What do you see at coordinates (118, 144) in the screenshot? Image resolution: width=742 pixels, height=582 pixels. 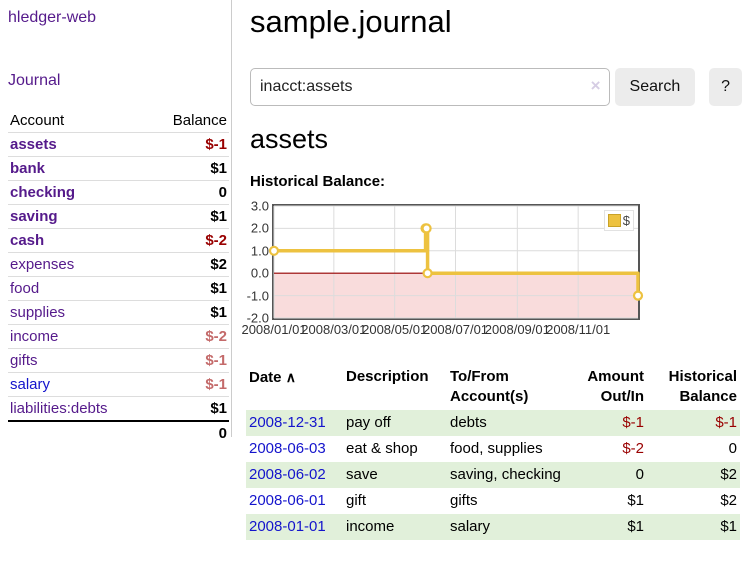 I see `account-row: assets $-1` at bounding box center [118, 144].